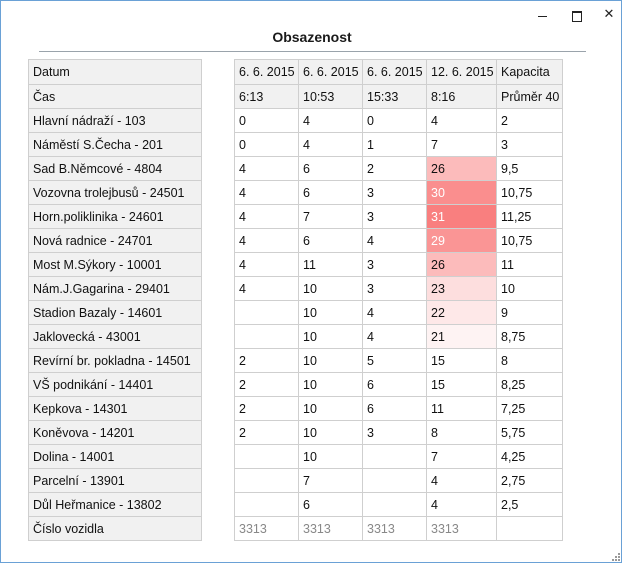  I want to click on title-bar: ✕, so click(311, 15).